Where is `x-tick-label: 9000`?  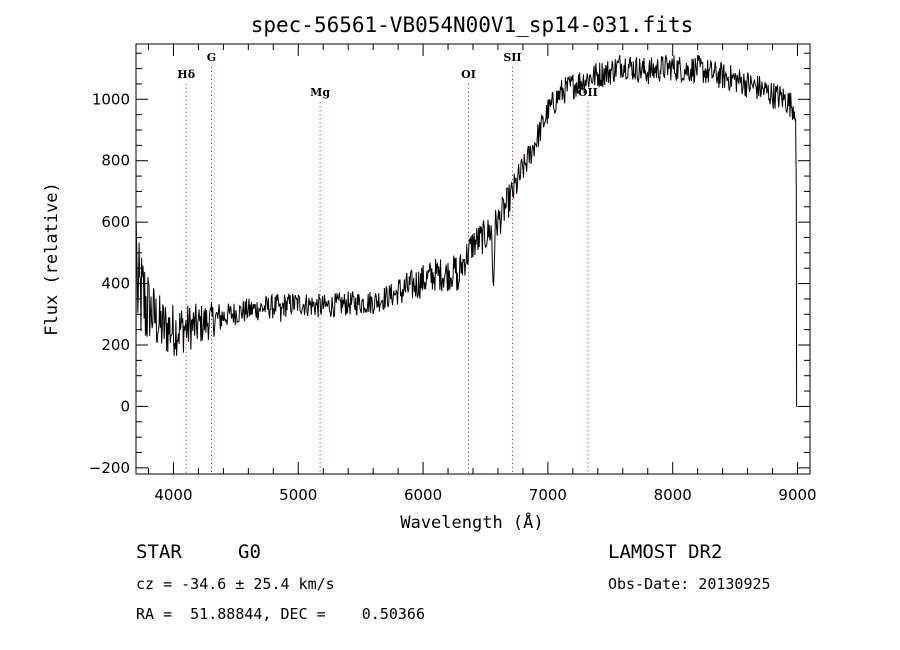 x-tick-label: 9000 is located at coordinates (797, 495).